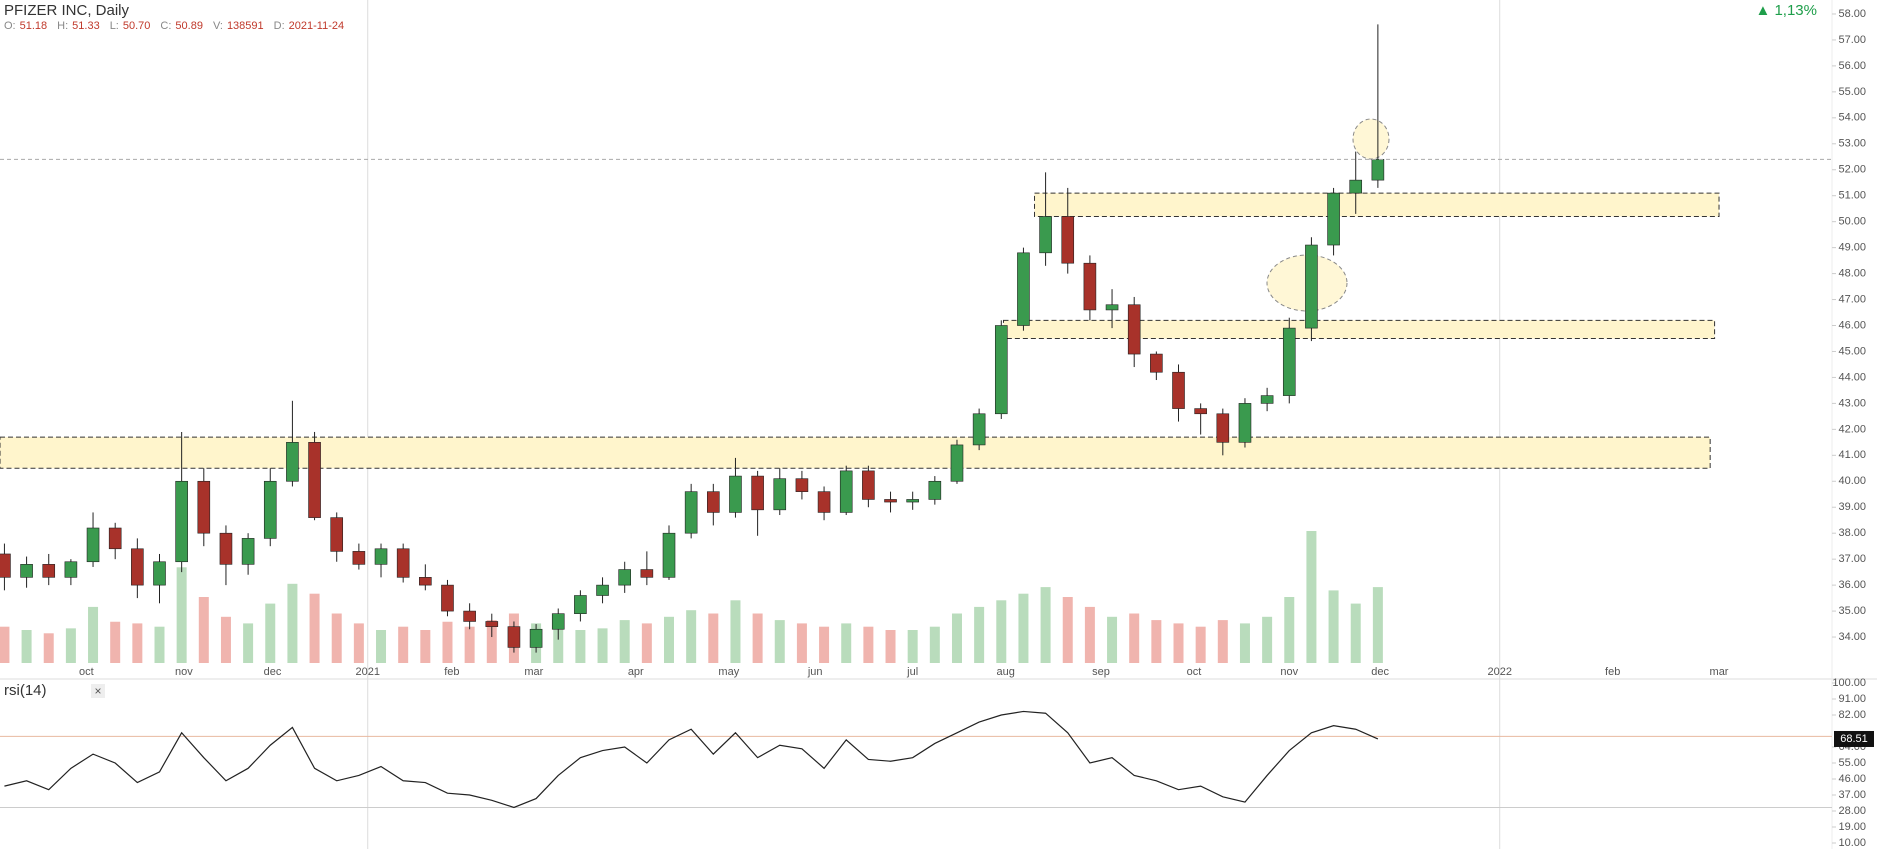  Describe the element at coordinates (1786, 10) in the screenshot. I see `change: ▲ 1,13%` at that location.